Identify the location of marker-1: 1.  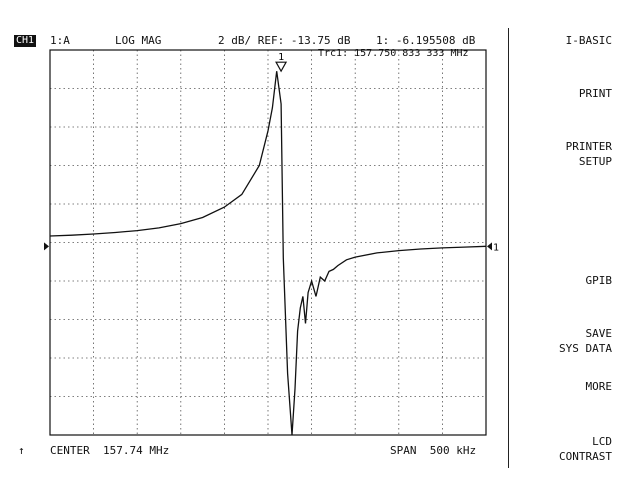
(281, 62).